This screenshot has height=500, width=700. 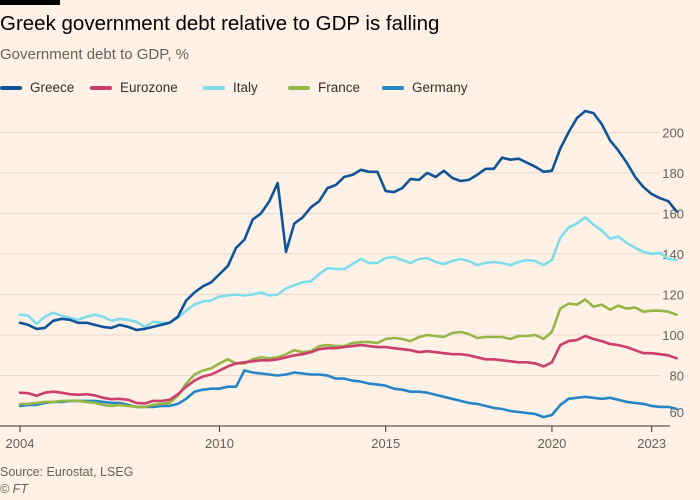 What do you see at coordinates (339, 87) in the screenshot?
I see `legend-label-france: France` at bounding box center [339, 87].